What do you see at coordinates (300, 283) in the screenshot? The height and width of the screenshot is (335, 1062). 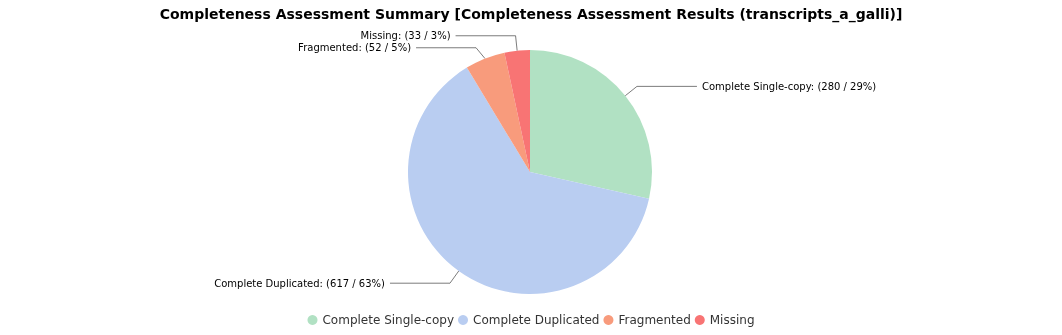 I see `data-label: Complete Duplicated: (617 / 63%)` at bounding box center [300, 283].